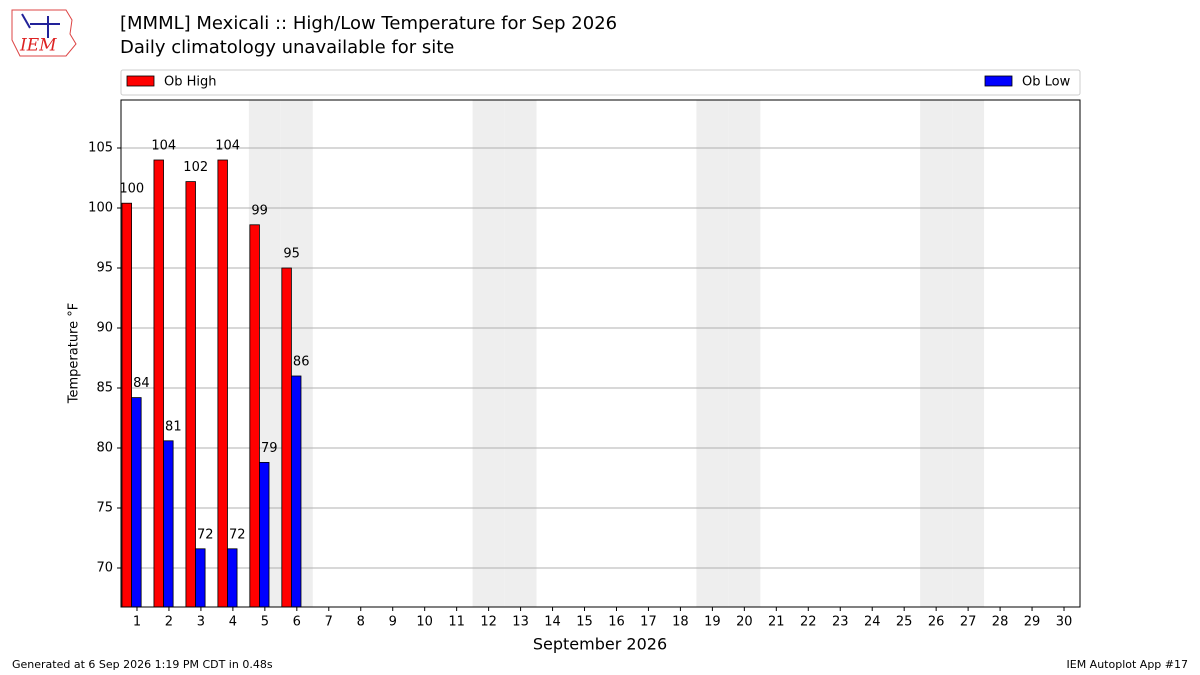 The height and width of the screenshot is (675, 1200). What do you see at coordinates (74, 353) in the screenshot?
I see `y-axis-label: Temperature °F` at bounding box center [74, 353].